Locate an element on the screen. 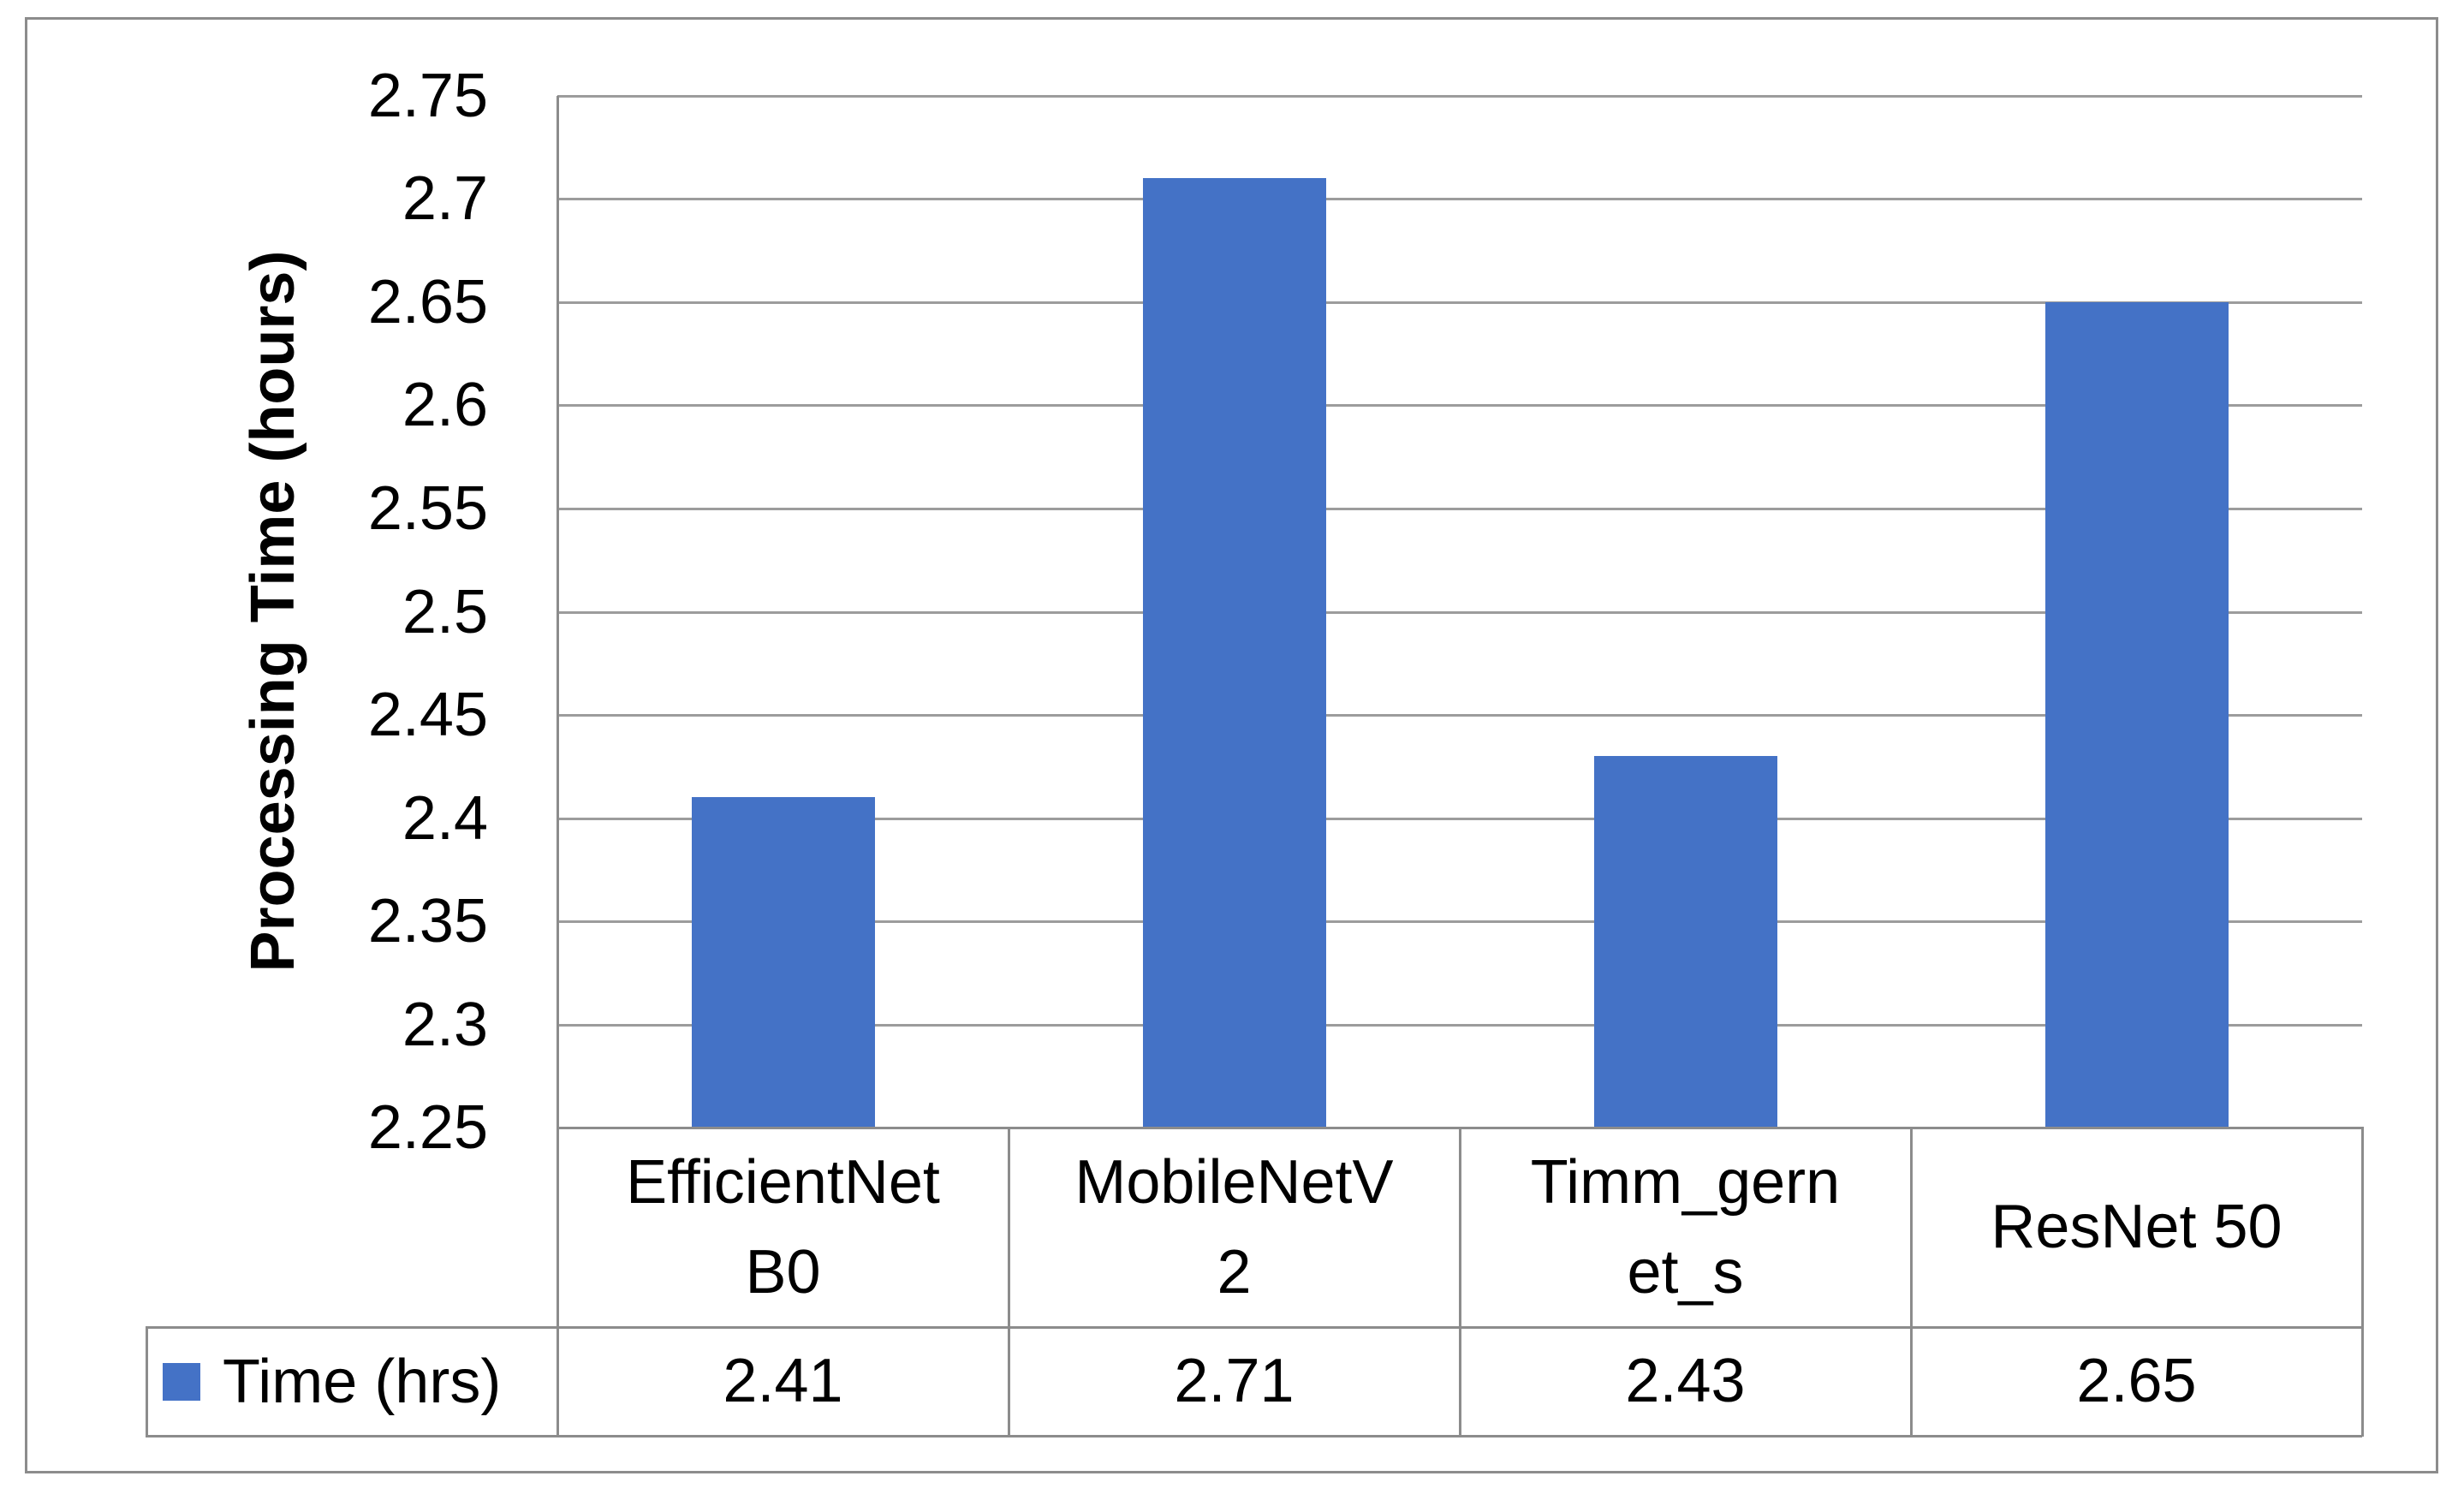  bar-ResNet 50 is located at coordinates (2137, 715).